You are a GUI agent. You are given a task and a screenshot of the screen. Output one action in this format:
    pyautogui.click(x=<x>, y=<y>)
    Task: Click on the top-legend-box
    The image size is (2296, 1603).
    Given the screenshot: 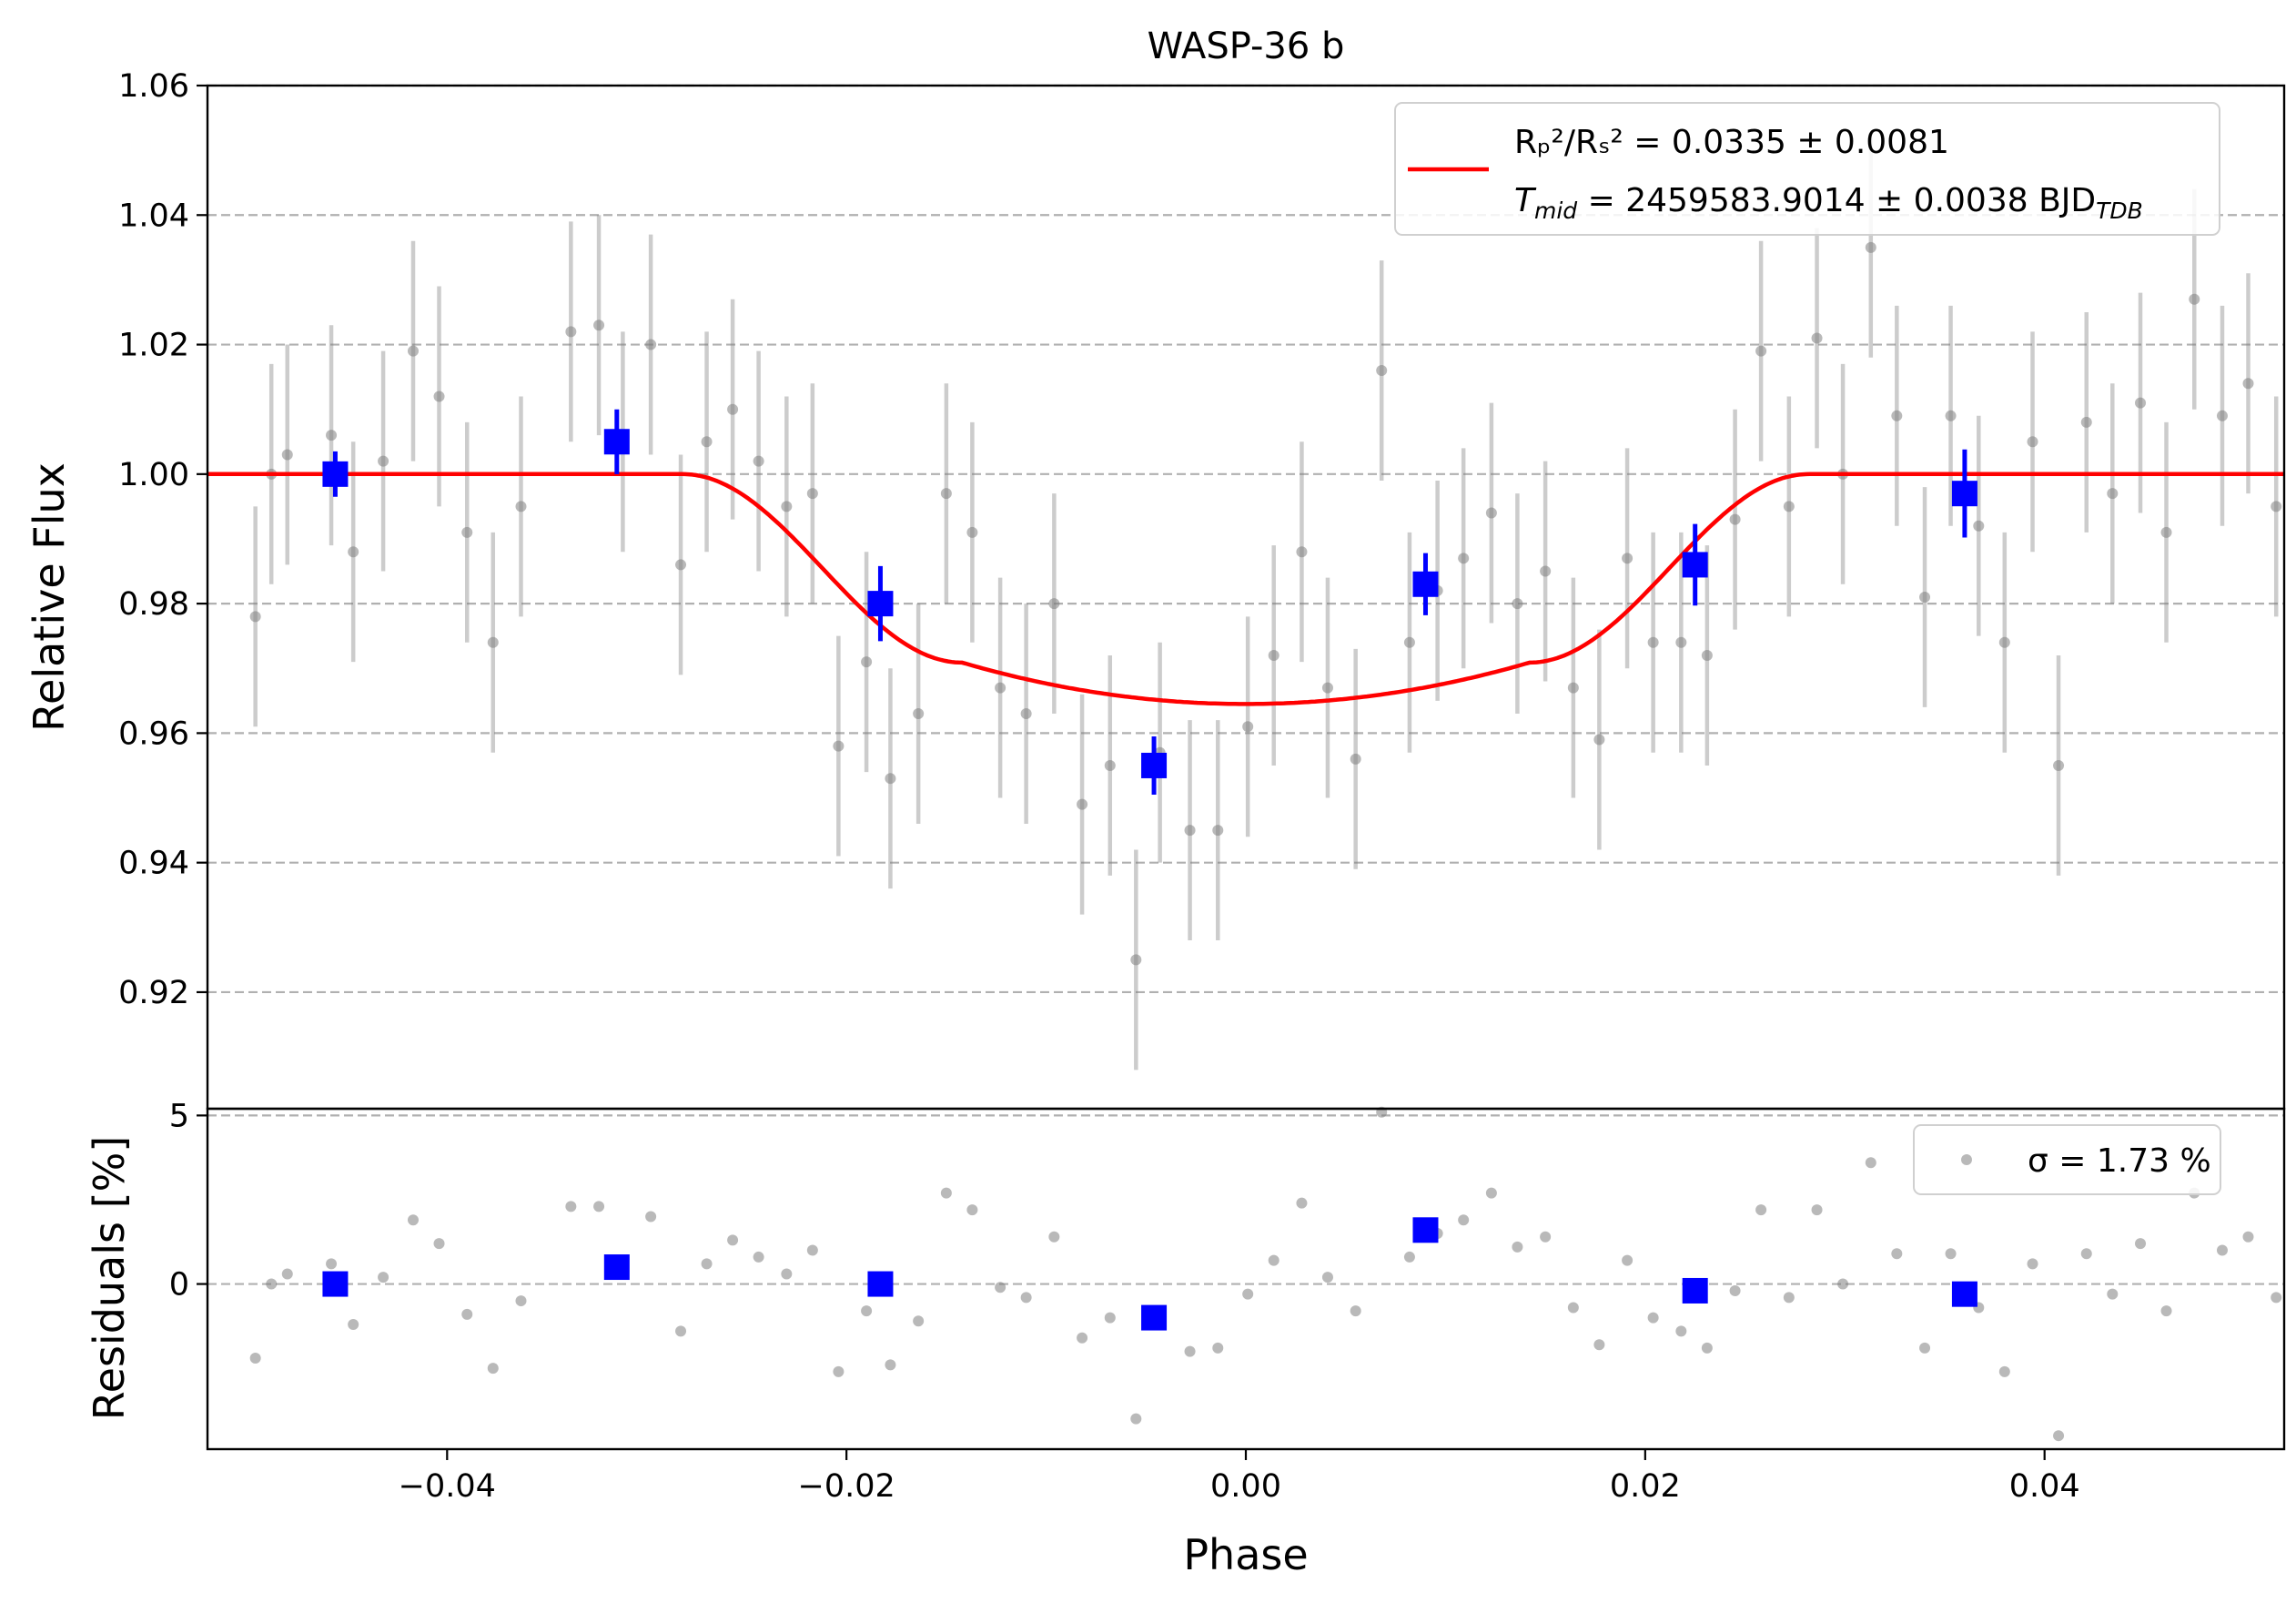 What is the action you would take?
    pyautogui.click(x=1807, y=169)
    